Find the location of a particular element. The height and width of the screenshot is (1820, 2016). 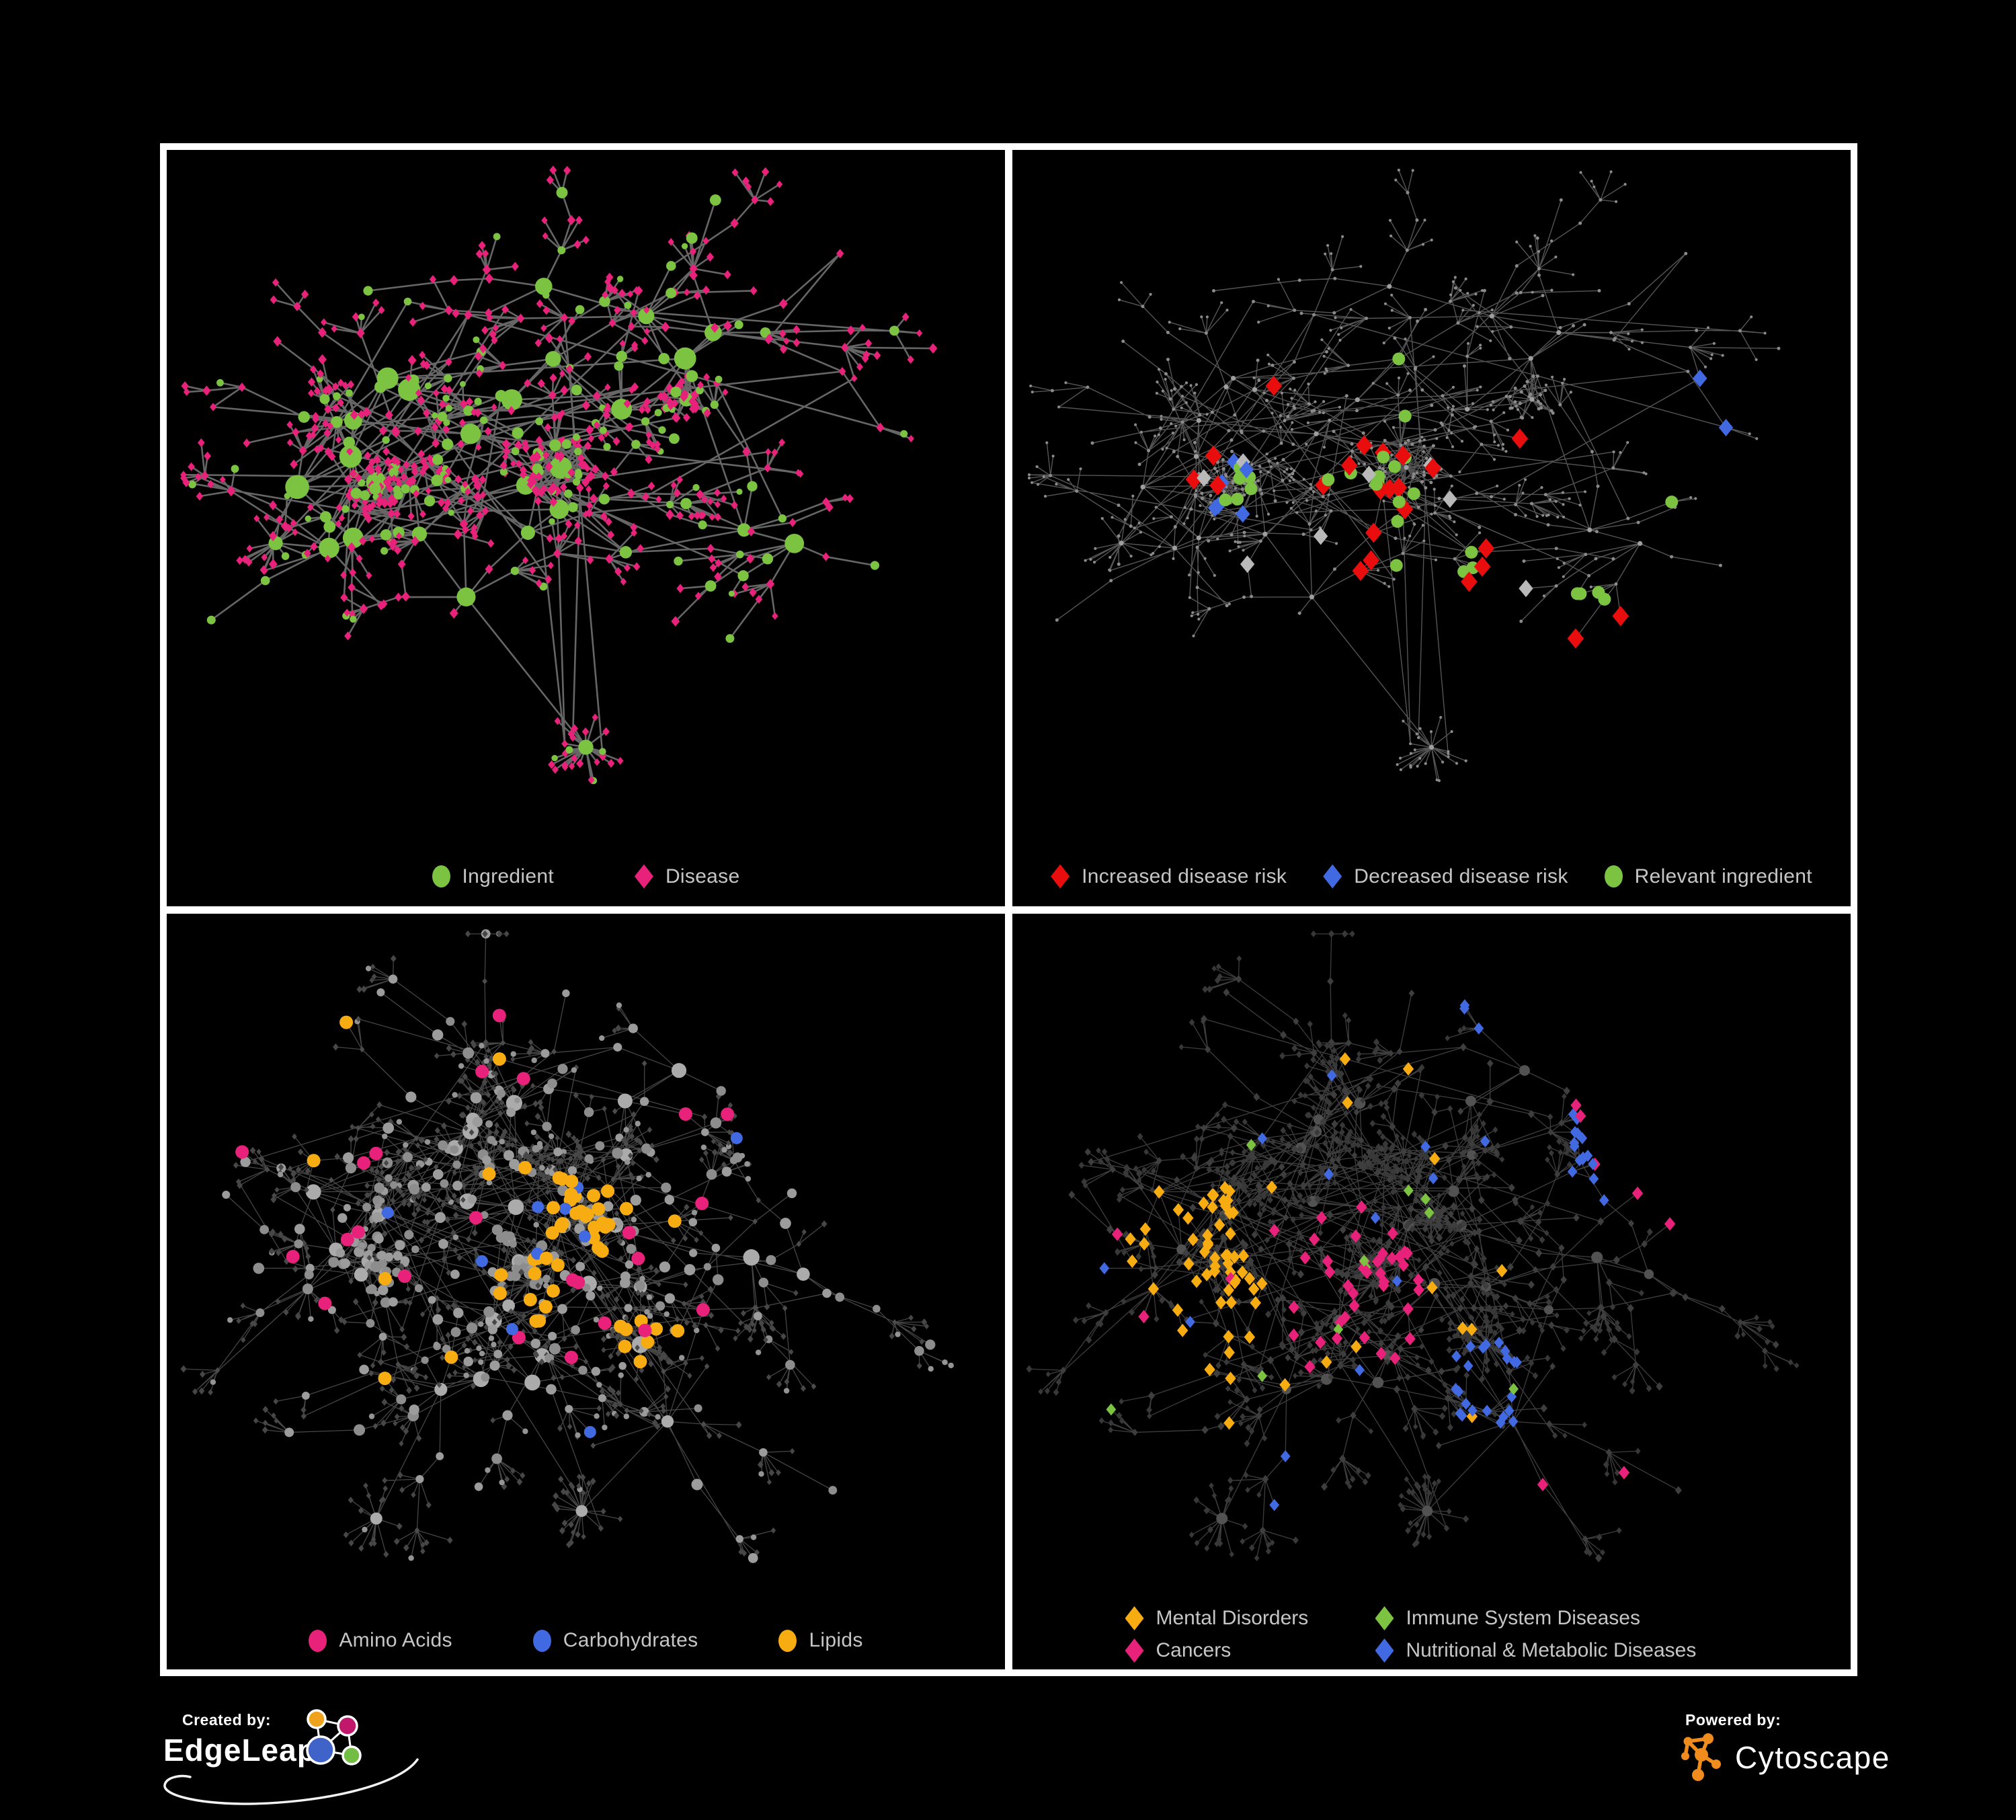

amino-acids-marker-icon is located at coordinates (318, 1640).